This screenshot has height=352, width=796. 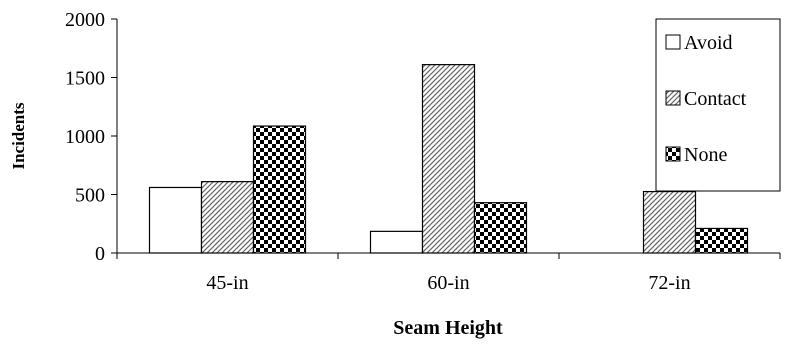 I want to click on x-tick-label: 45-in, so click(x=227, y=283).